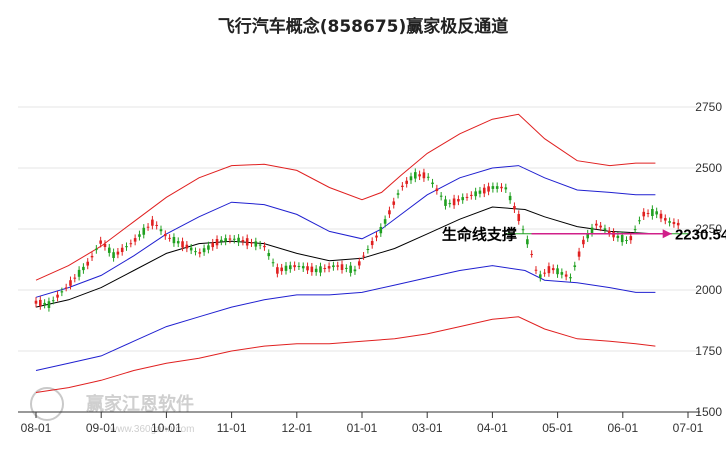 This screenshot has height=450, width=726. I want to click on x-tick-label-08-01: 08-01, so click(36, 428).